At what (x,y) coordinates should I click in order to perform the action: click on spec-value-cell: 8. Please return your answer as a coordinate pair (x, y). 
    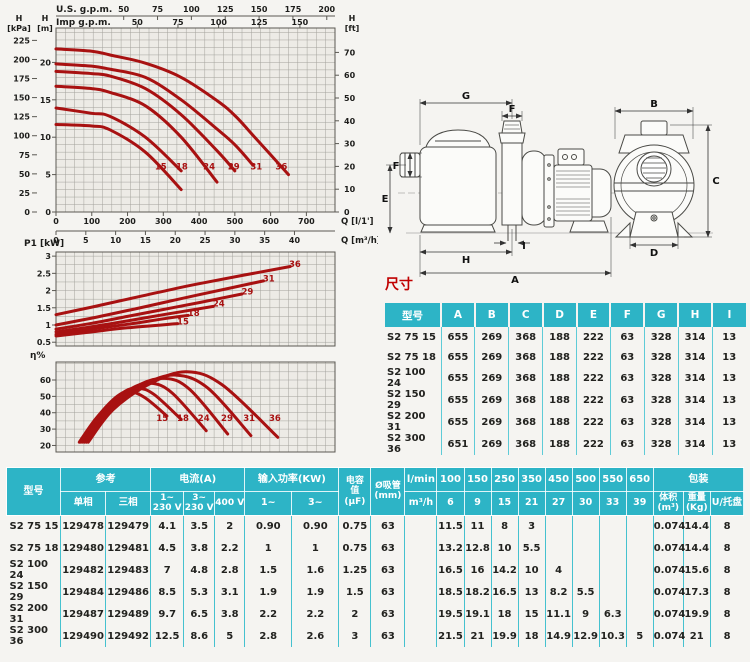
    Looking at the image, I should click on (727, 614).